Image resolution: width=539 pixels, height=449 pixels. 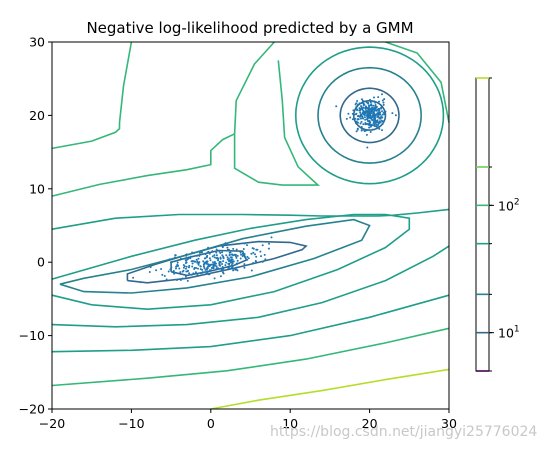 I want to click on y-tick-label: 0, so click(x=41, y=262).